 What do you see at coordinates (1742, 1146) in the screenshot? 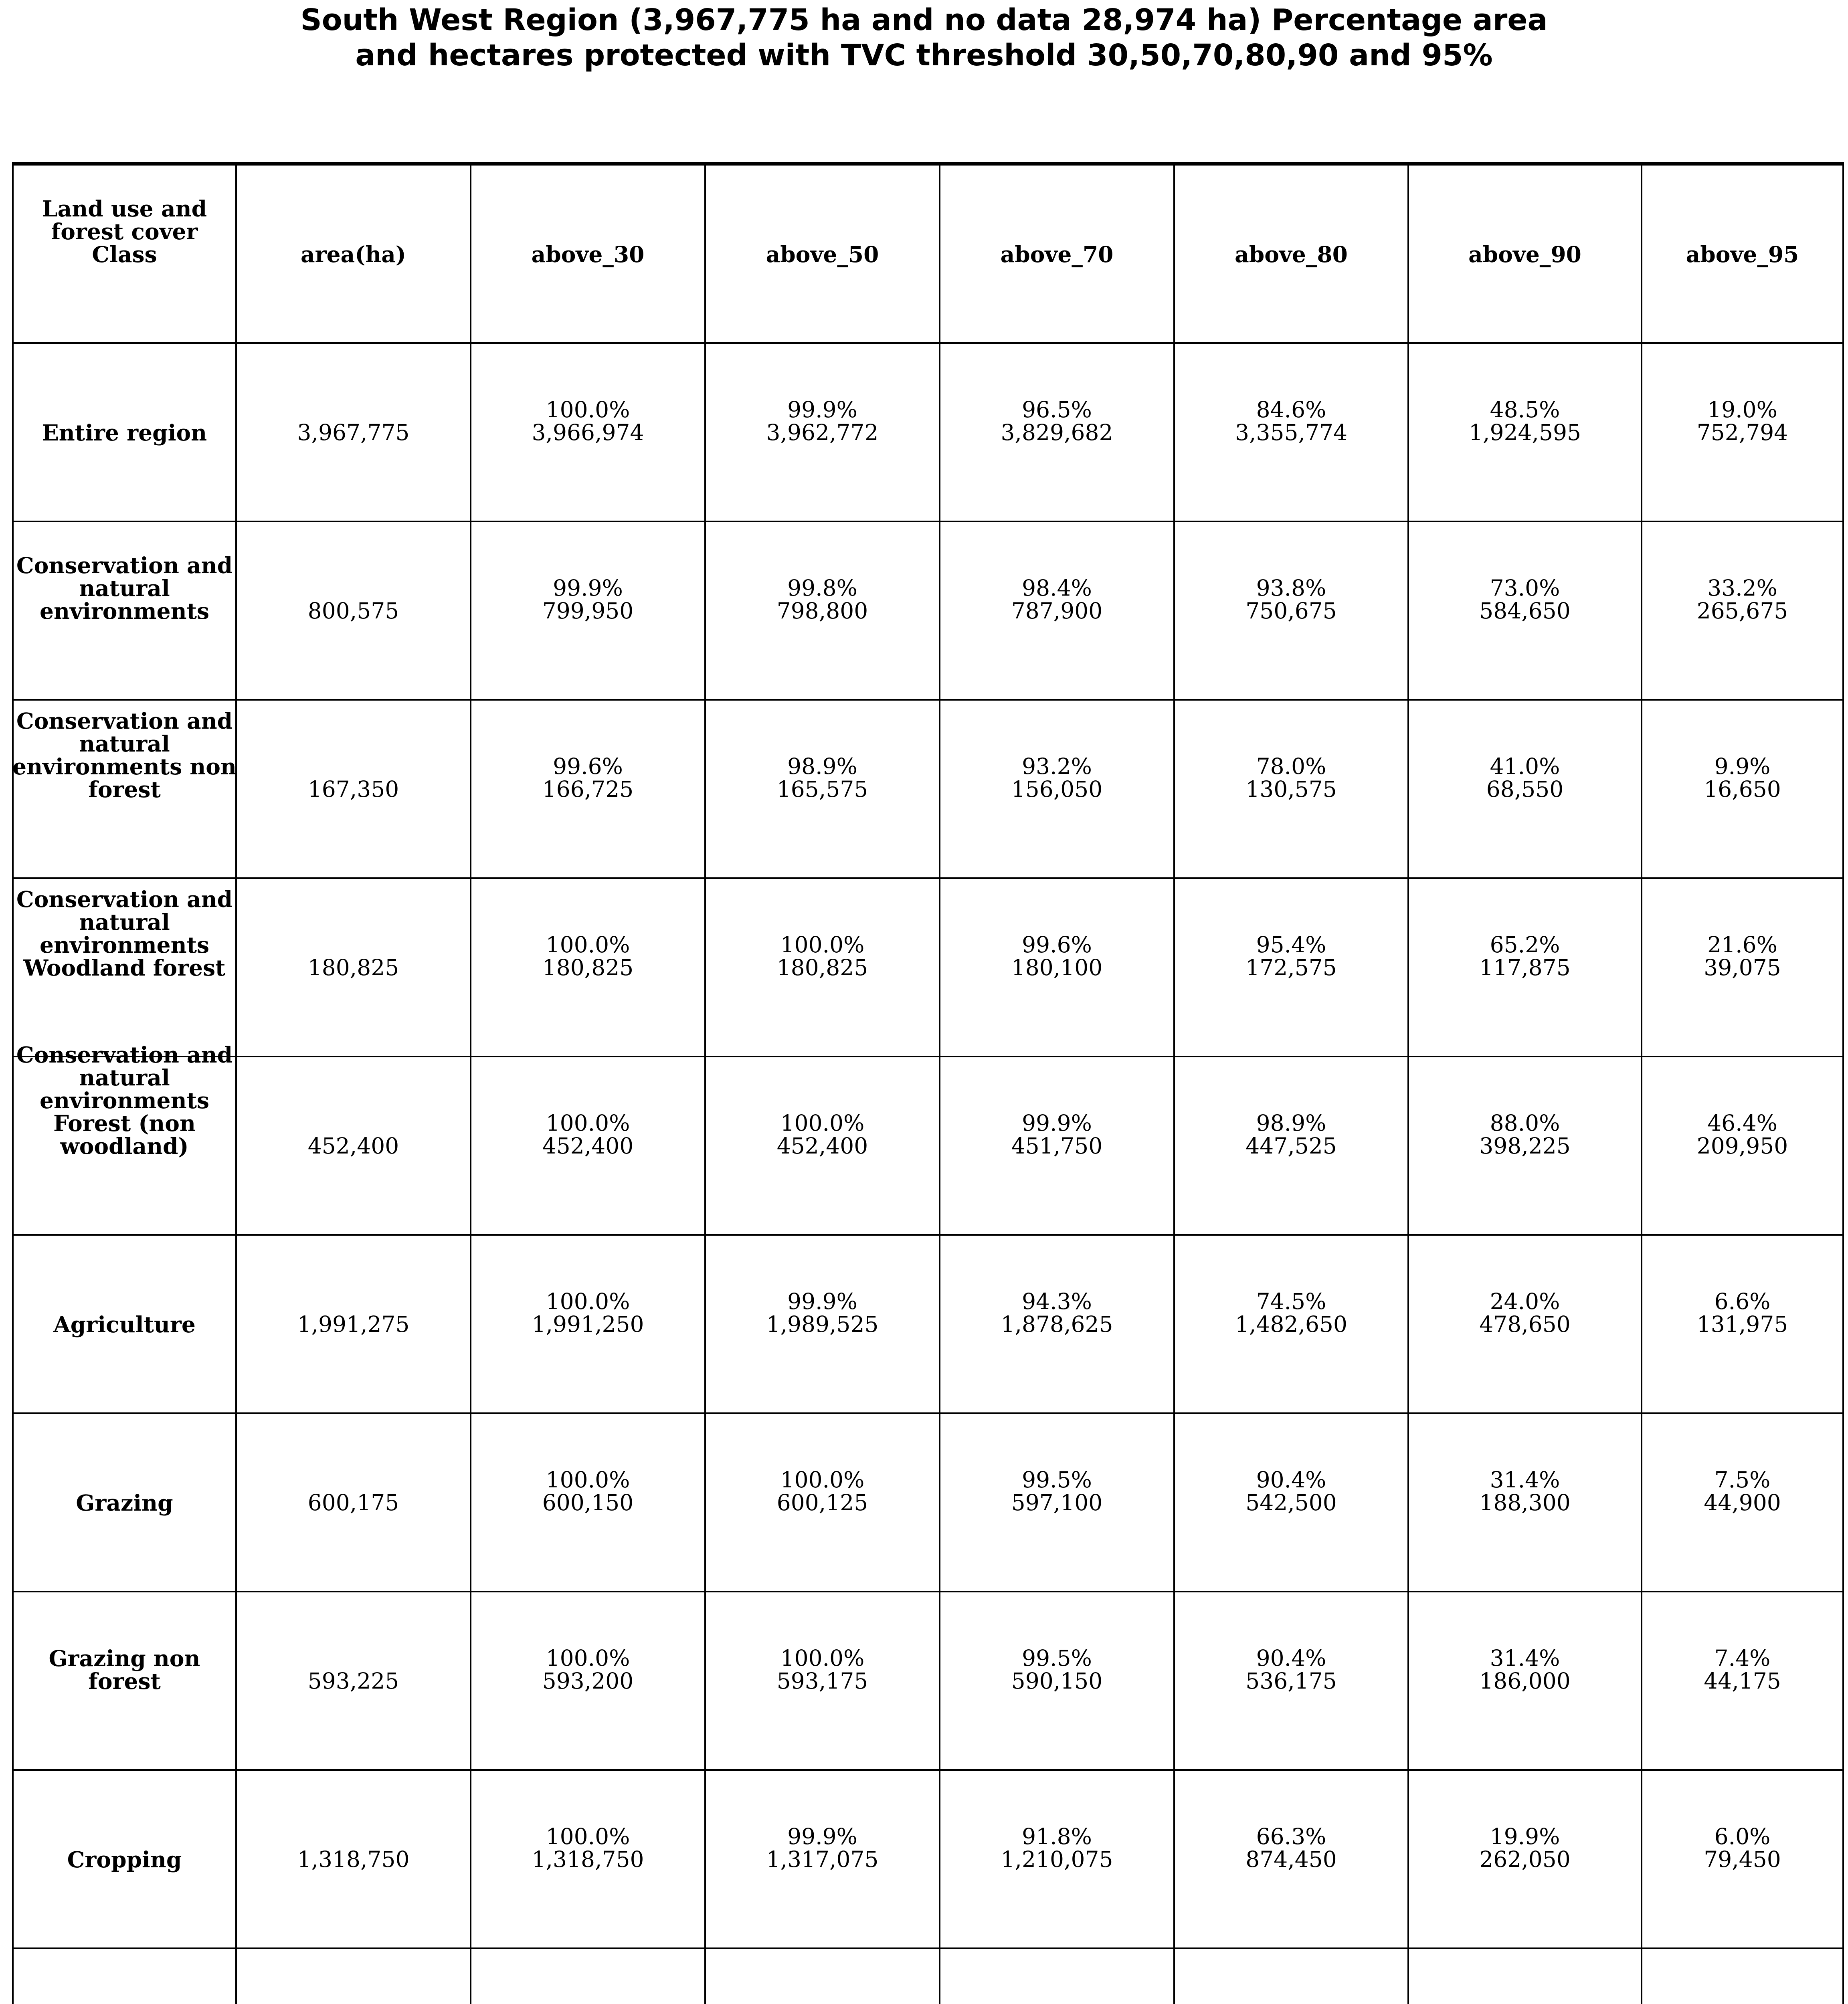
I see `data-cell: 46.4% 209,950` at bounding box center [1742, 1146].